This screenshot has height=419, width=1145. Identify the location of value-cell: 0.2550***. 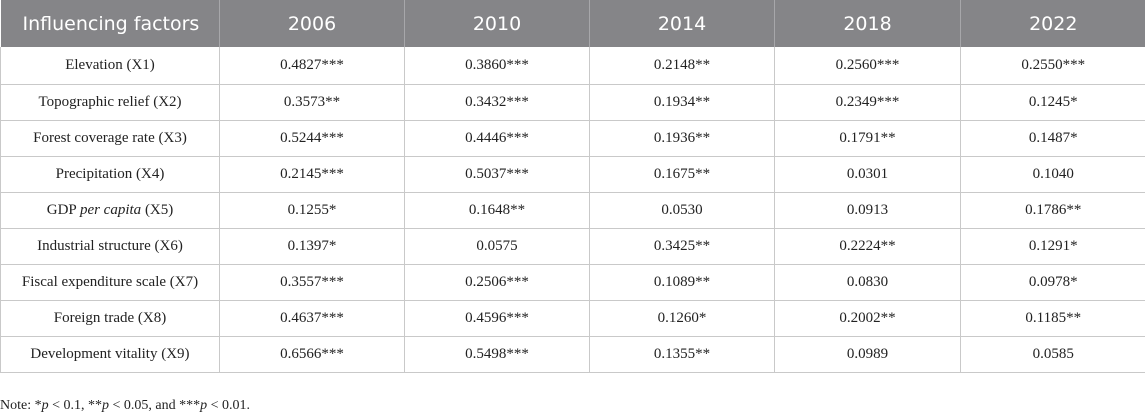
(1052, 66).